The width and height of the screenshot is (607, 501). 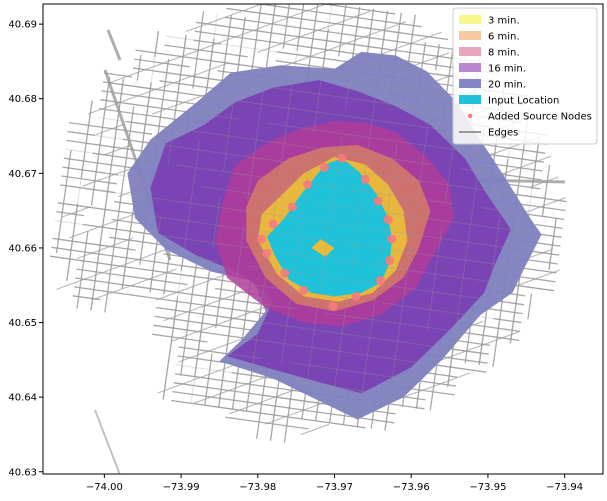 I want to click on isochrone-input-location, so click(x=329, y=227).